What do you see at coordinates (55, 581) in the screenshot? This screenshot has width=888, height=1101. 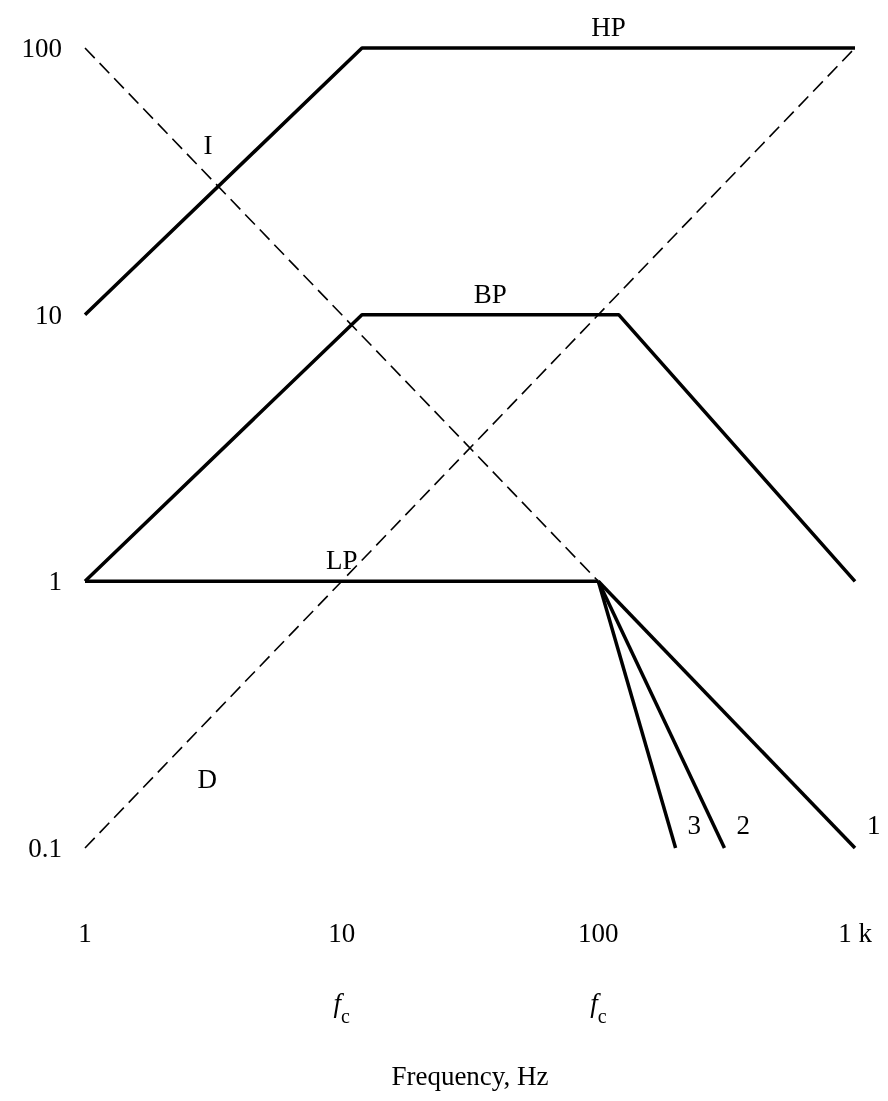 I see `y-tick-label: 1` at bounding box center [55, 581].